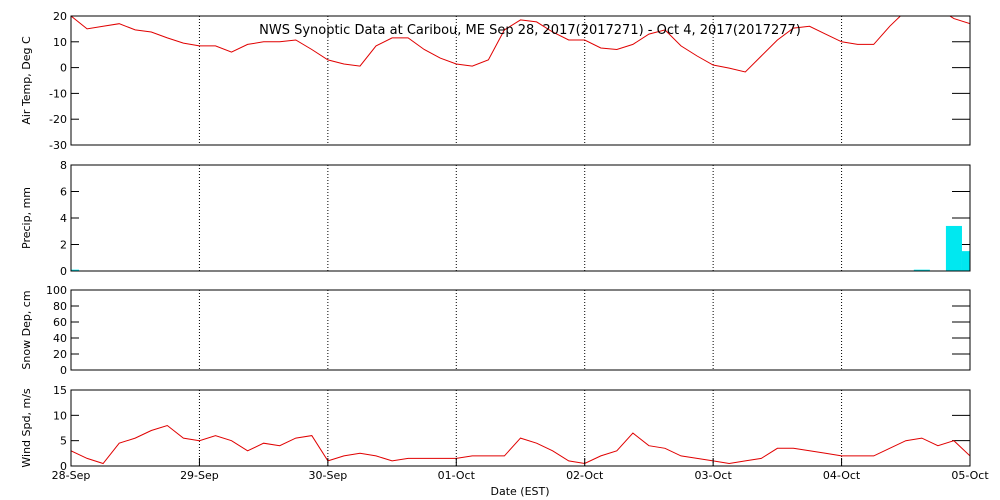 Image resolution: width=1000 pixels, height=500 pixels. Describe the element at coordinates (970, 475) in the screenshot. I see `x-tick-label: 05-Oct` at that location.